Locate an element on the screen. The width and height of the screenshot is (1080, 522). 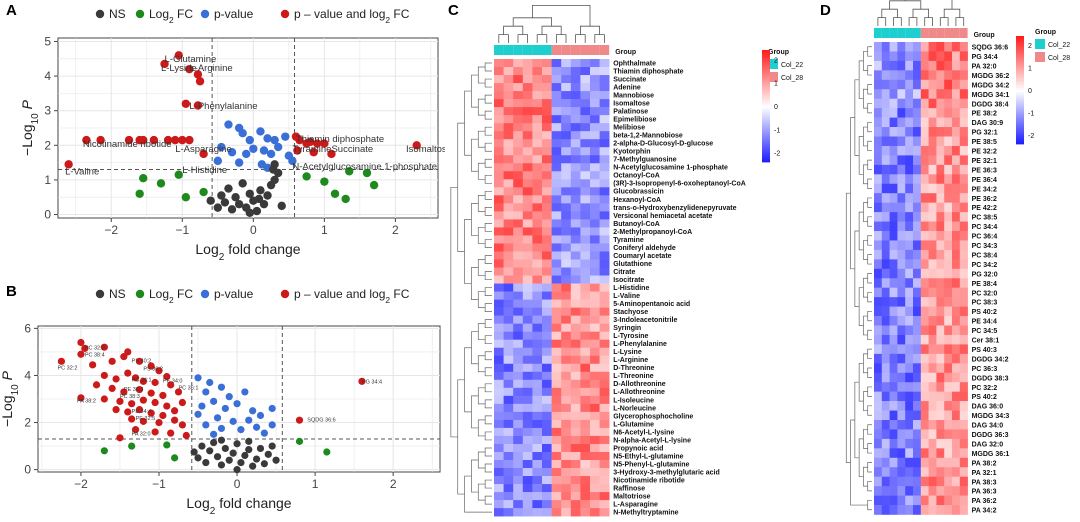
legend-label-ns: NS is located at coordinates (117, 294).